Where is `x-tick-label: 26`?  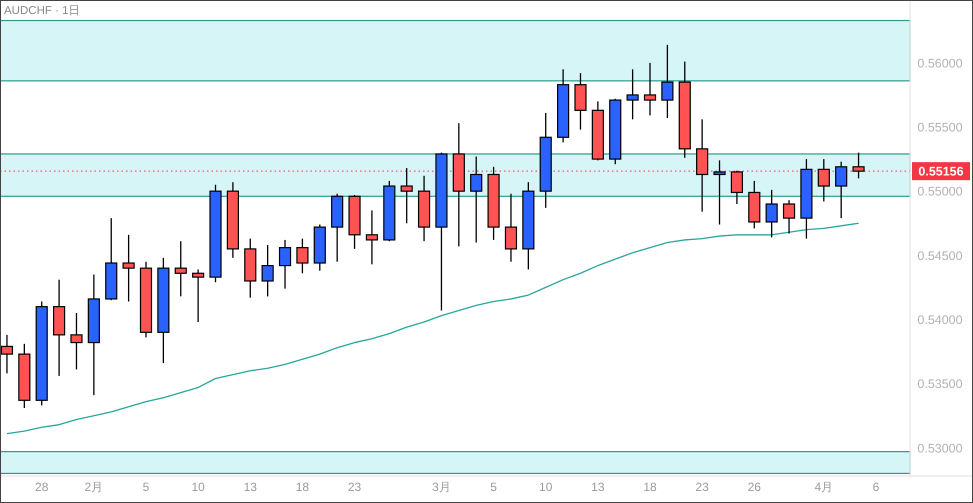 x-tick-label: 26 is located at coordinates (755, 487).